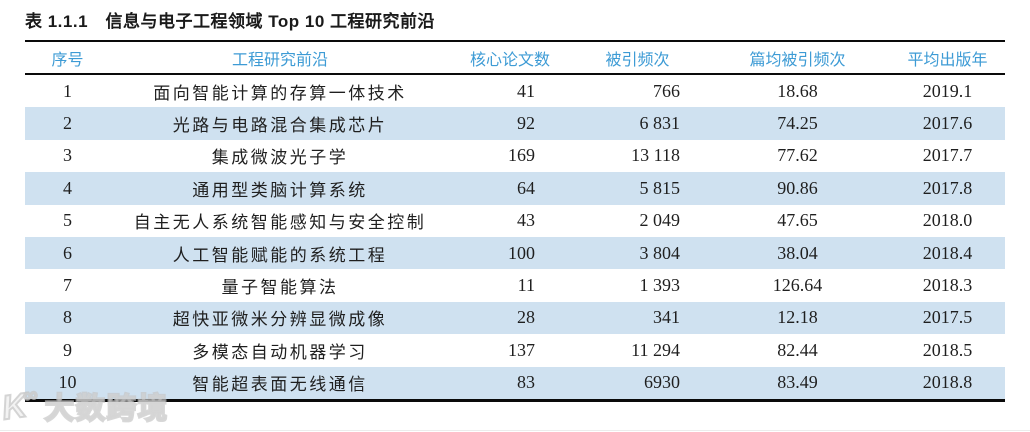 The width and height of the screenshot is (1030, 432). What do you see at coordinates (67, 252) in the screenshot?
I see `cell-rank: 6` at bounding box center [67, 252].